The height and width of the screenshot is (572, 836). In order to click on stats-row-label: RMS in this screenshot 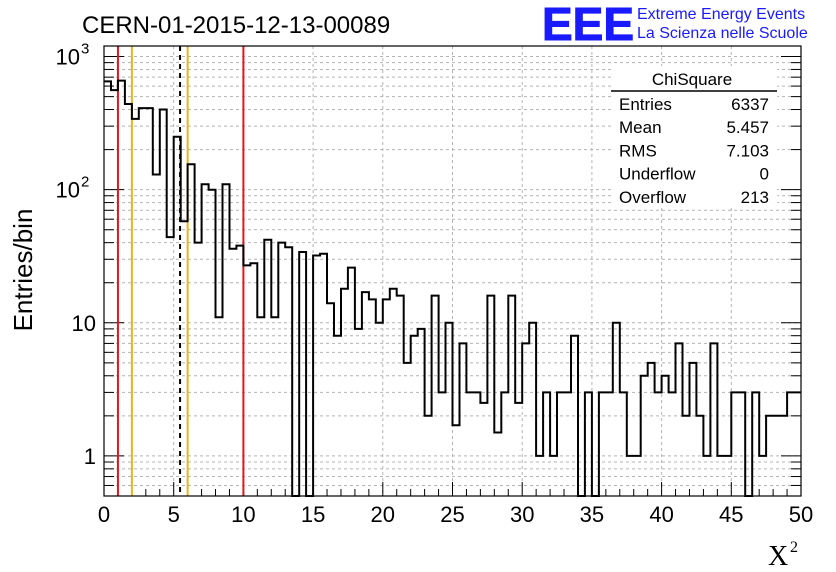, I will do `click(638, 150)`.